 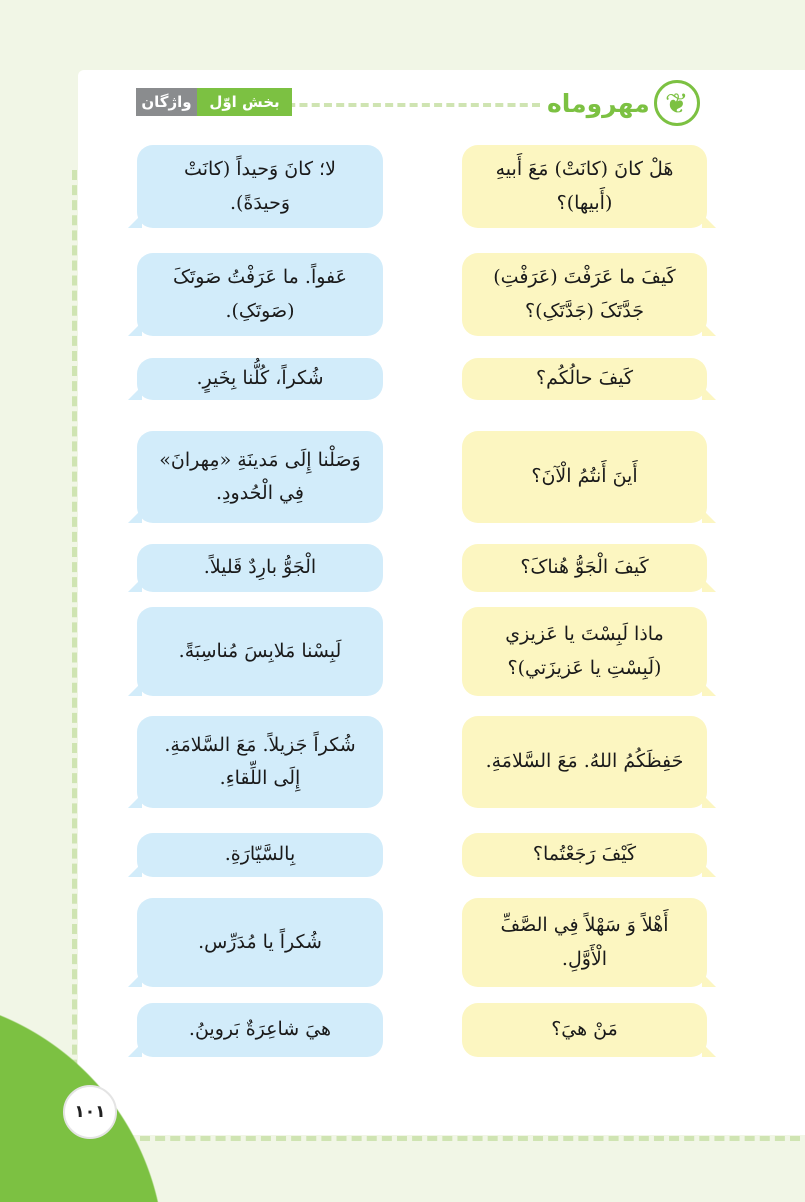 I want to click on answer-bubble: عَفواً. ما عَرَفْتُ صَوتَکَ (صَوتَکِ)., so click(x=255, y=294).